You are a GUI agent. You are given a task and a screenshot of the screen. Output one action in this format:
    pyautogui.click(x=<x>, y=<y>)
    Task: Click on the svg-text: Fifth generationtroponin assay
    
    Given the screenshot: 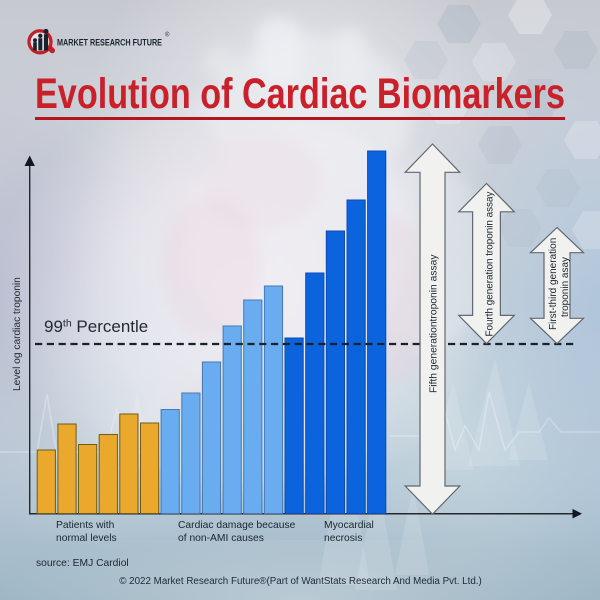 What is the action you would take?
    pyautogui.click(x=434, y=323)
    